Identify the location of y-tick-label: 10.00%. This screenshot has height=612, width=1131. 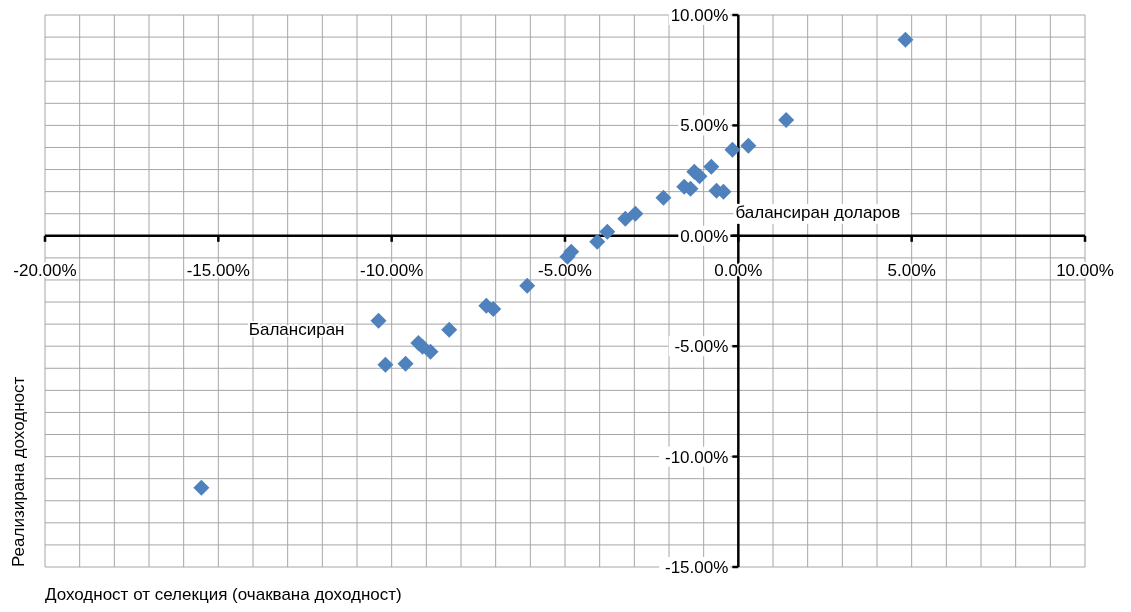
(699, 15).